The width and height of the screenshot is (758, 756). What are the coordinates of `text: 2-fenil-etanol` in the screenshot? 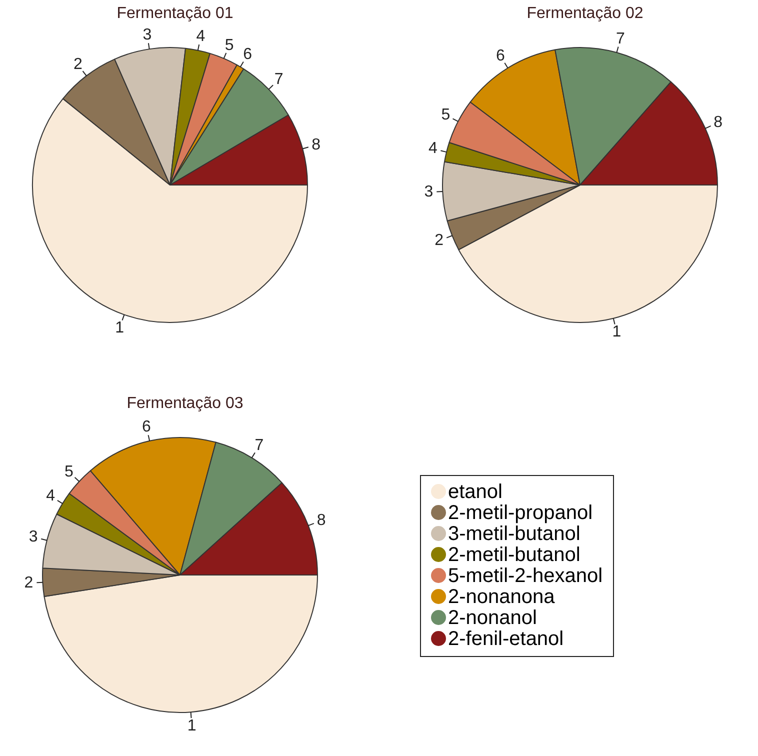 It's located at (506, 639).